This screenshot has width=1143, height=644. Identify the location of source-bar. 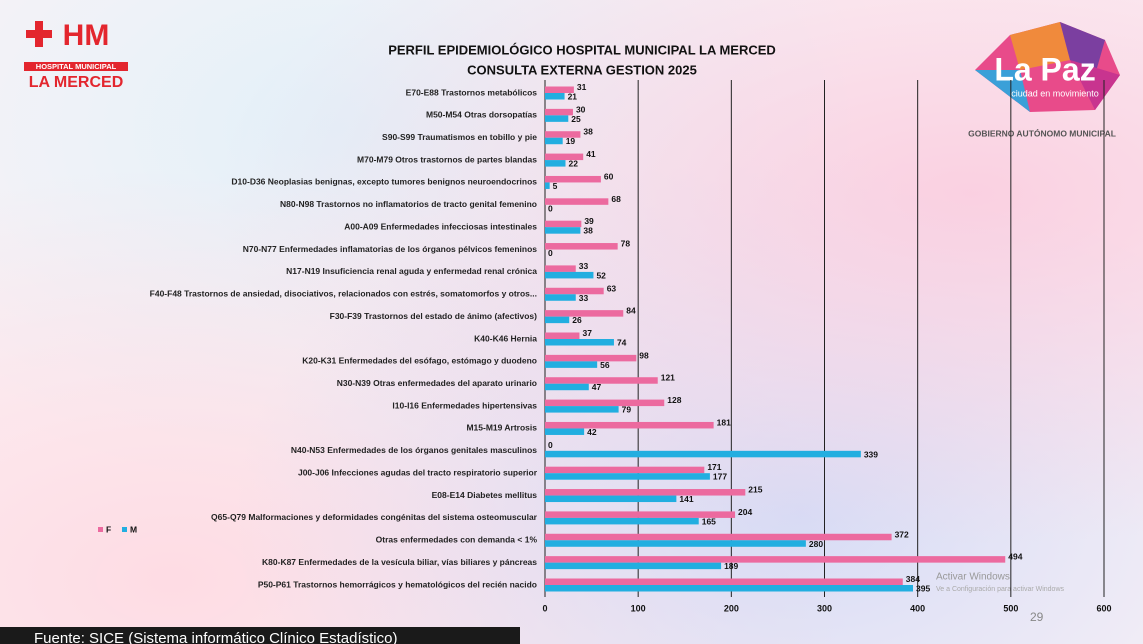
(260, 635).